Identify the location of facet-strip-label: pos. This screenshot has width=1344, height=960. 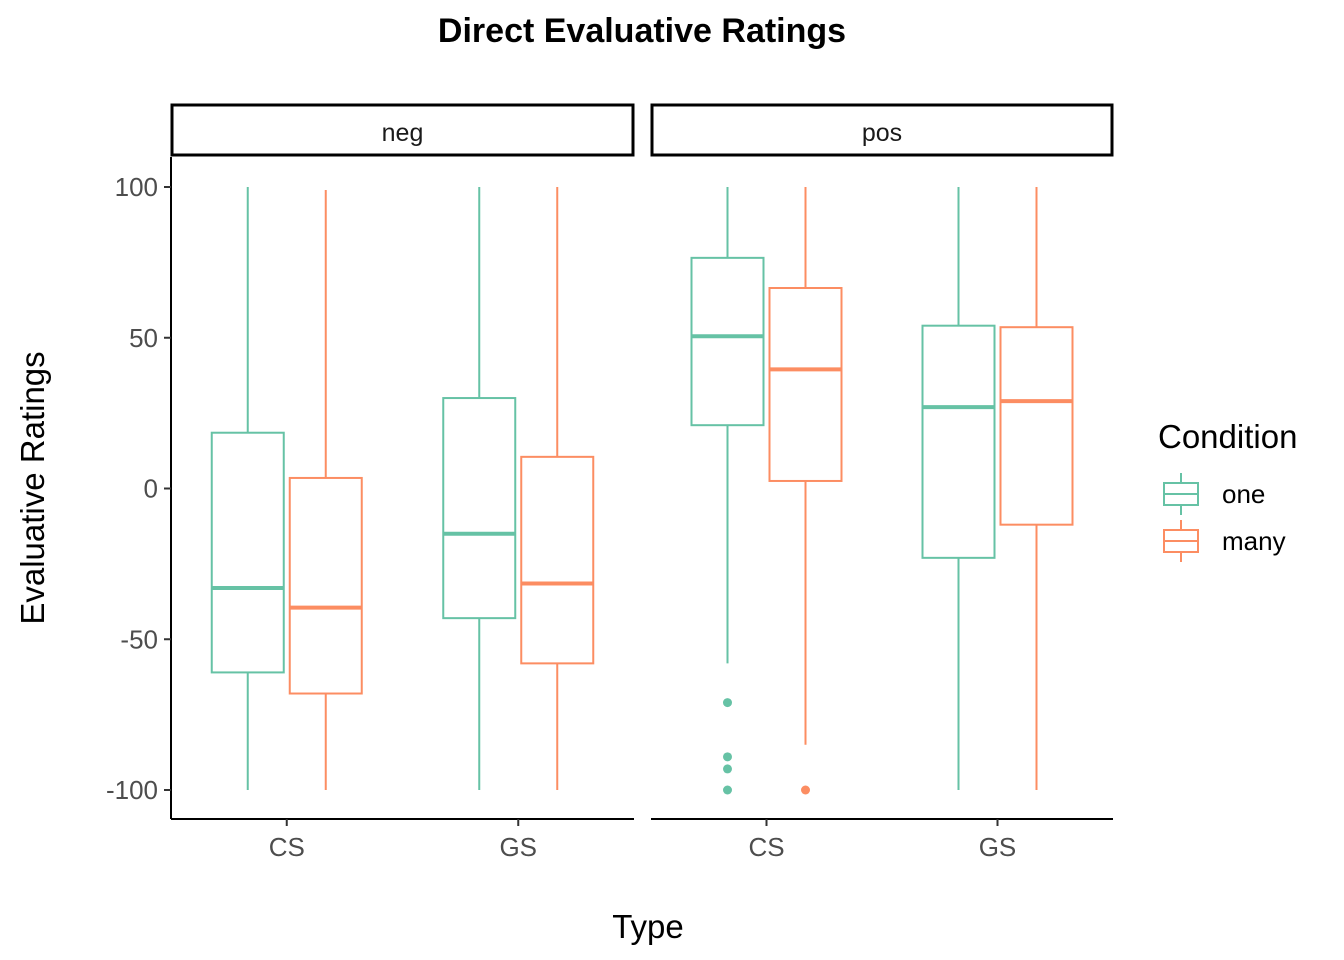
(882, 133).